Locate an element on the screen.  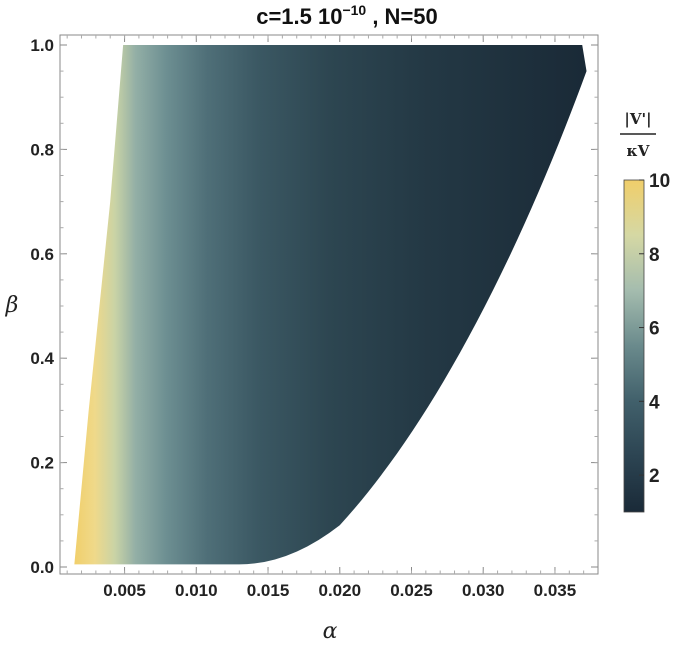
colorbar-title-bottom: κV is located at coordinates (638, 151).